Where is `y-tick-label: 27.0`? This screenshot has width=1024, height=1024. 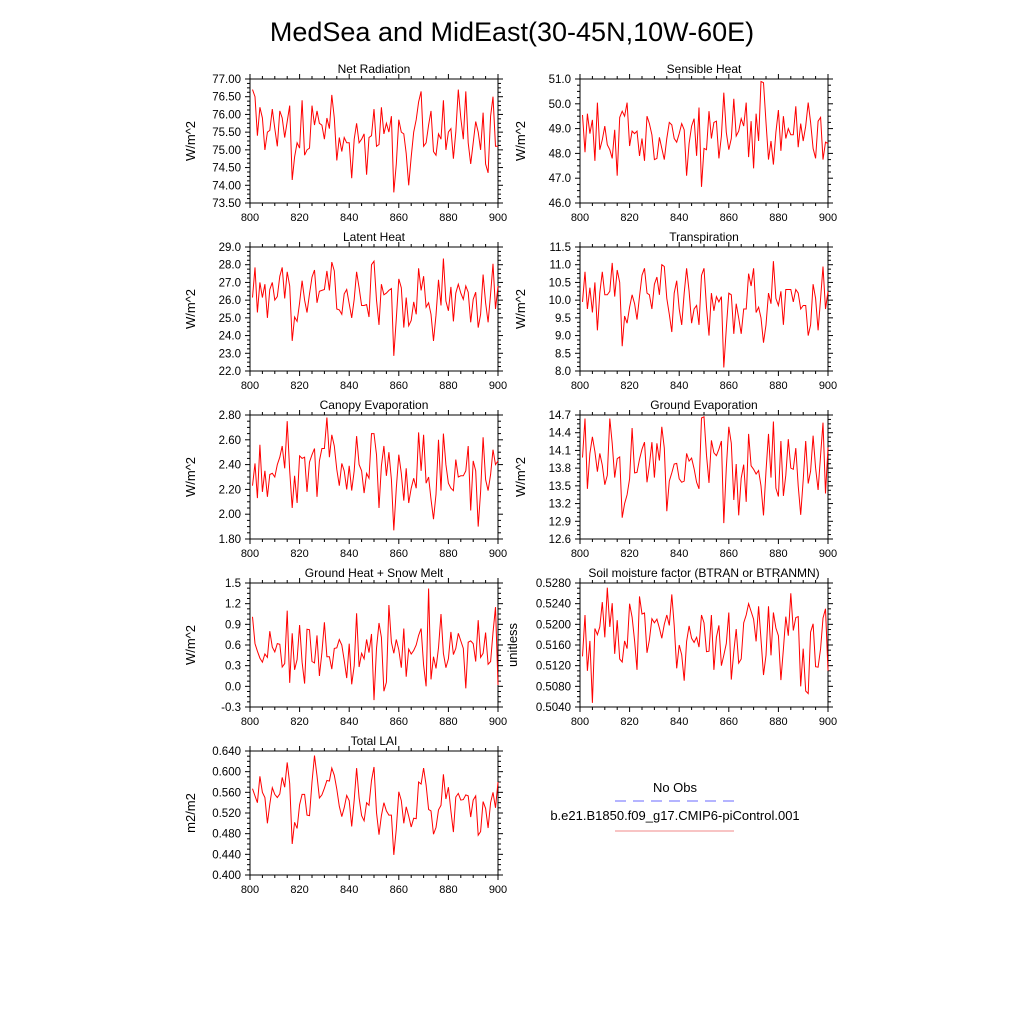
y-tick-label: 27.0 is located at coordinates (230, 283).